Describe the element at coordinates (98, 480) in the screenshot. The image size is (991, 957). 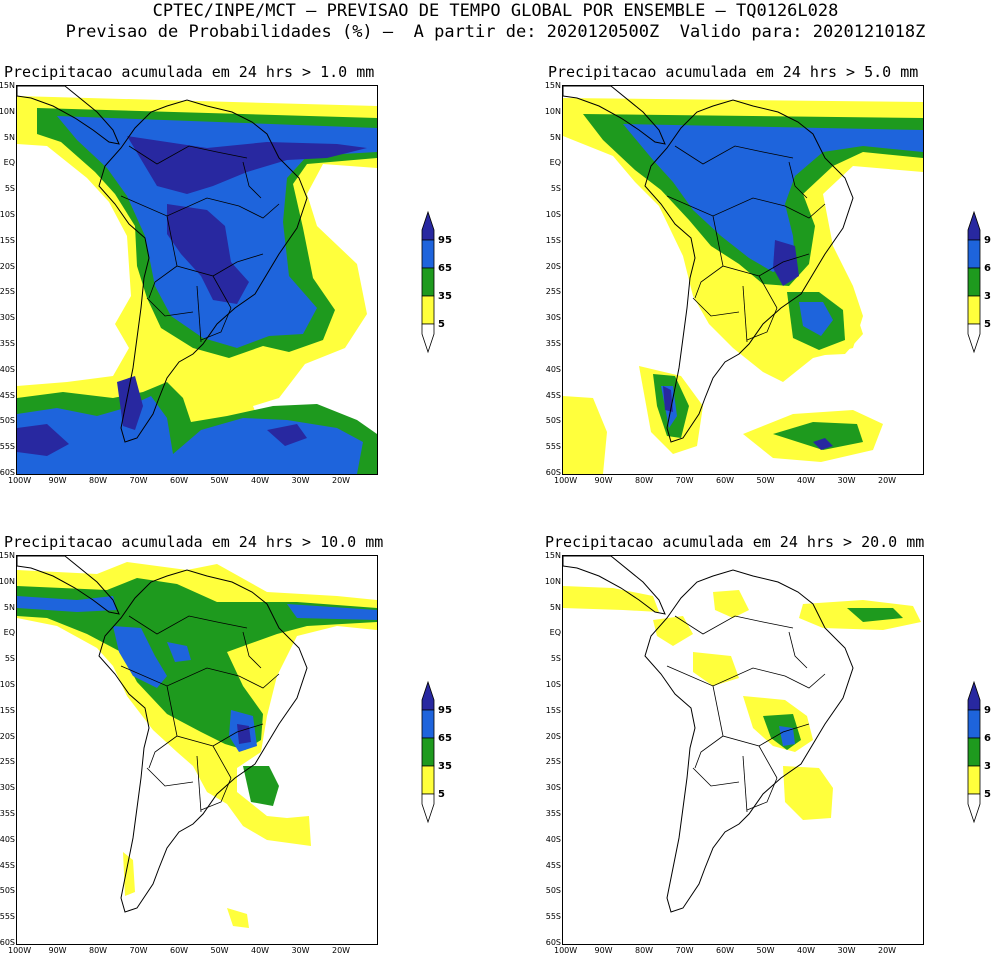
I see `lon-tick-label: 80W` at that location.